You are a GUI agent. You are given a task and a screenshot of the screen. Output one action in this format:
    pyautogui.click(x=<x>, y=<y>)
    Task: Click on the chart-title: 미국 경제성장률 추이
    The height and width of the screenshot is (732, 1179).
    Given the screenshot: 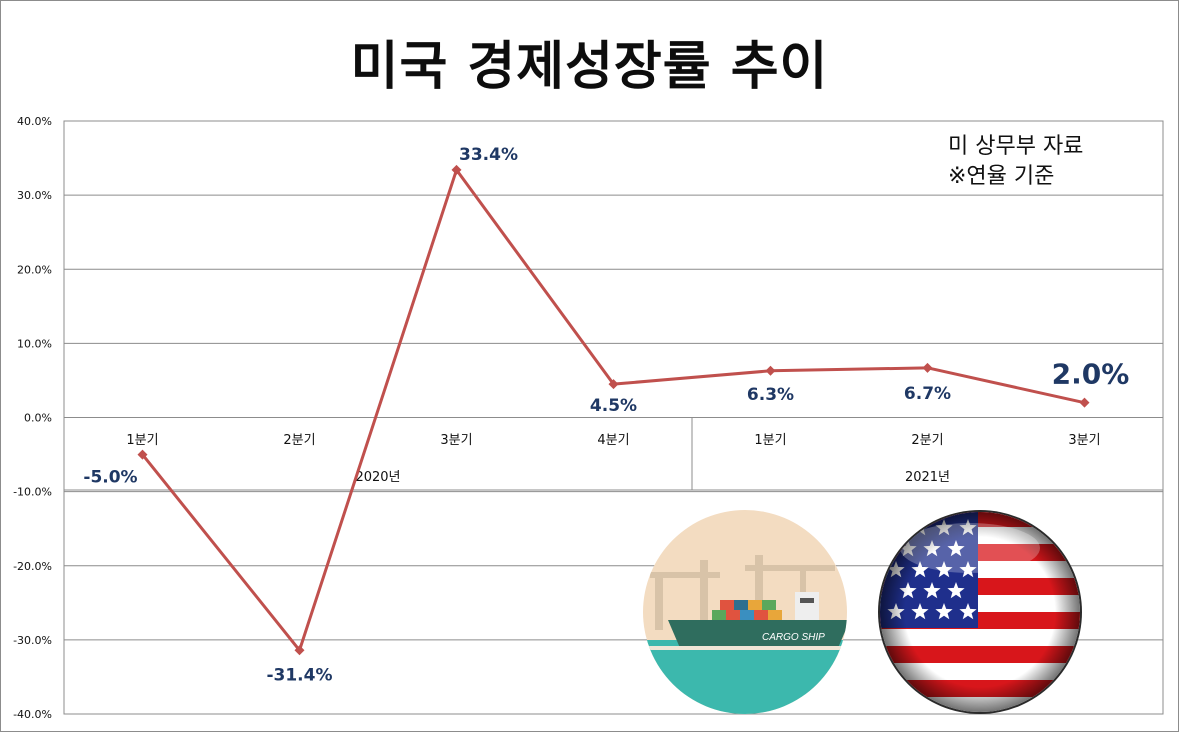 What is the action you would take?
    pyautogui.click(x=589, y=67)
    